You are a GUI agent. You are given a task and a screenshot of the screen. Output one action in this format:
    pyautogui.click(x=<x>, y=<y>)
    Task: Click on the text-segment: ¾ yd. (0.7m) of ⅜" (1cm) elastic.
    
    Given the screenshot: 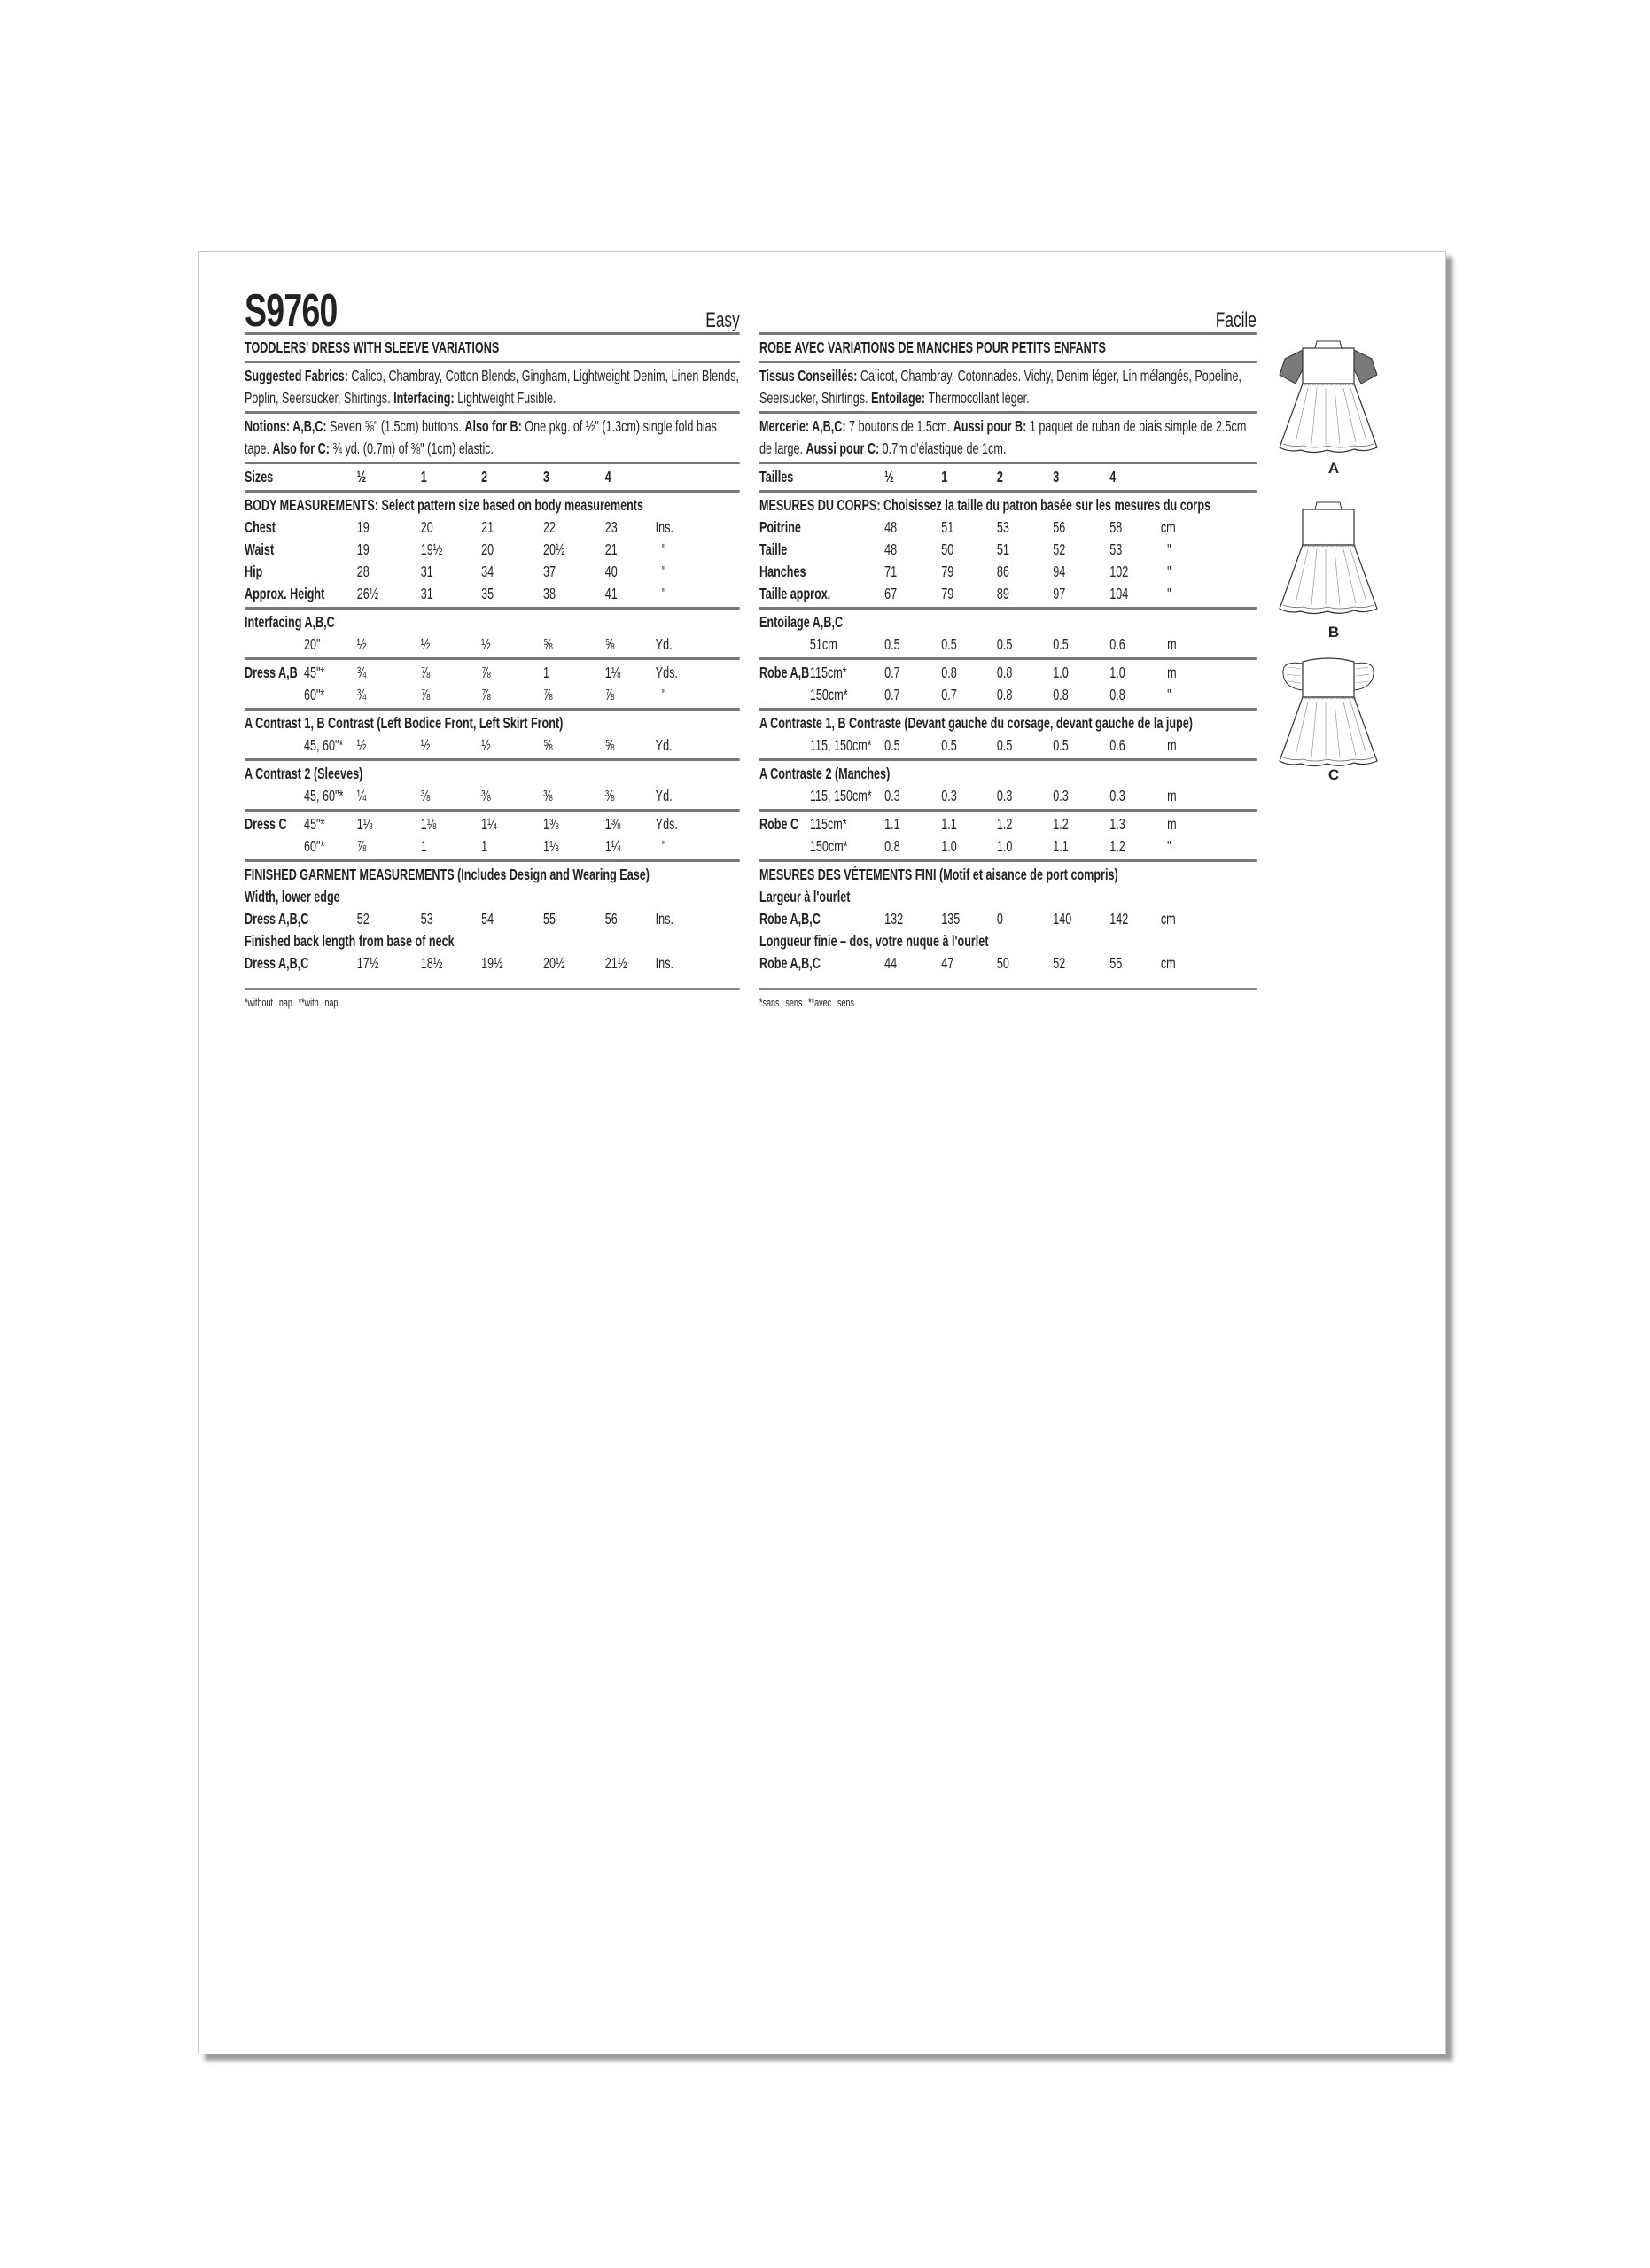 What is the action you would take?
    pyautogui.click(x=413, y=448)
    